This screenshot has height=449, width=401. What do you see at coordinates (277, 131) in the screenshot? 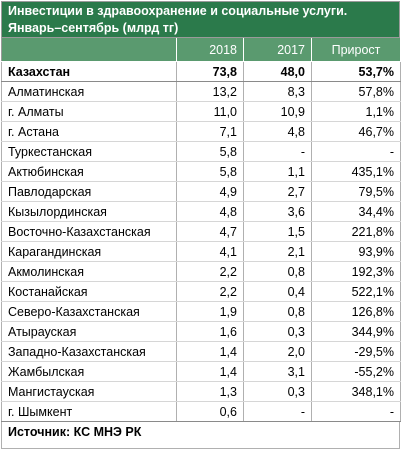
I see `value-2017-cell: 4,8` at bounding box center [277, 131].